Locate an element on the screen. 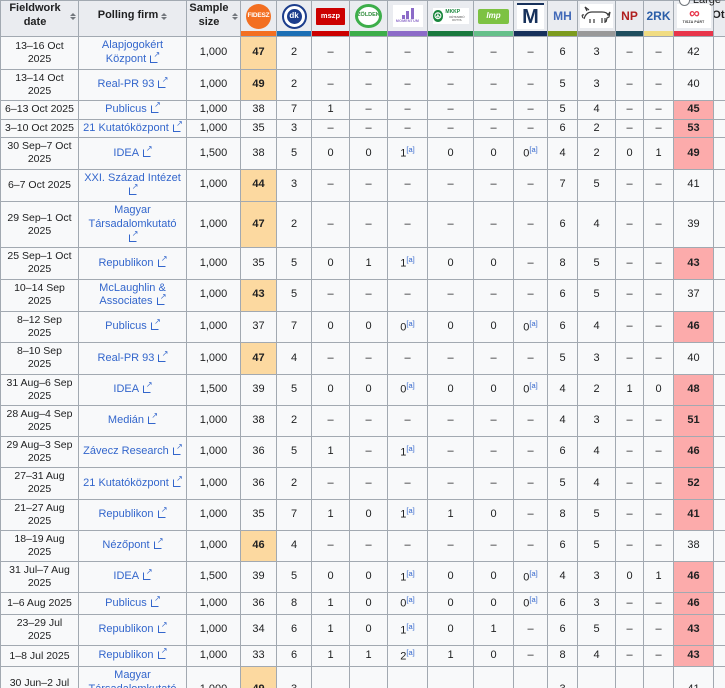 The width and height of the screenshot is (725, 688). polling-firm-link: XXI. Század Intézet is located at coordinates (132, 177).